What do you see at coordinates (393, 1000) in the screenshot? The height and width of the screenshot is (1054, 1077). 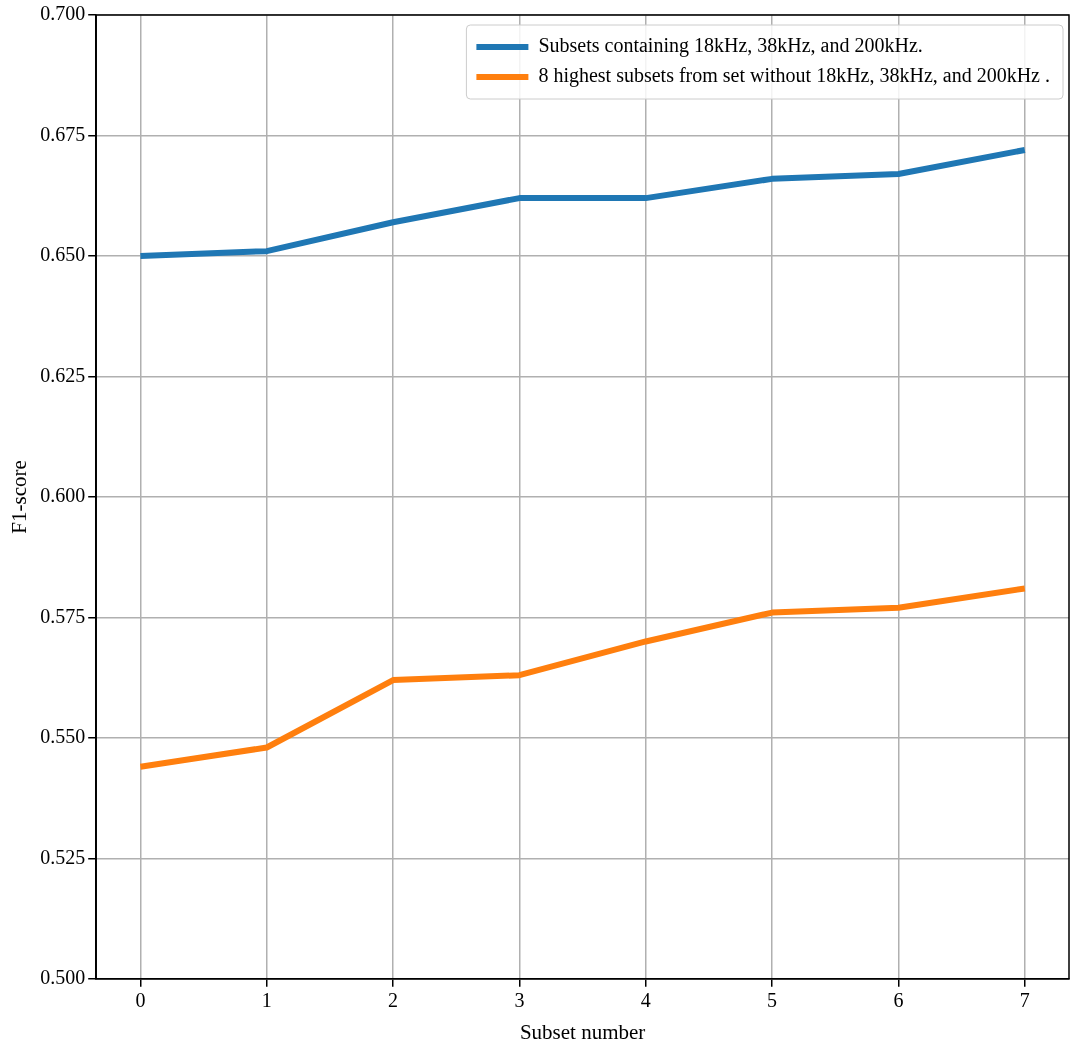 I see `x-tick-label: 2` at bounding box center [393, 1000].